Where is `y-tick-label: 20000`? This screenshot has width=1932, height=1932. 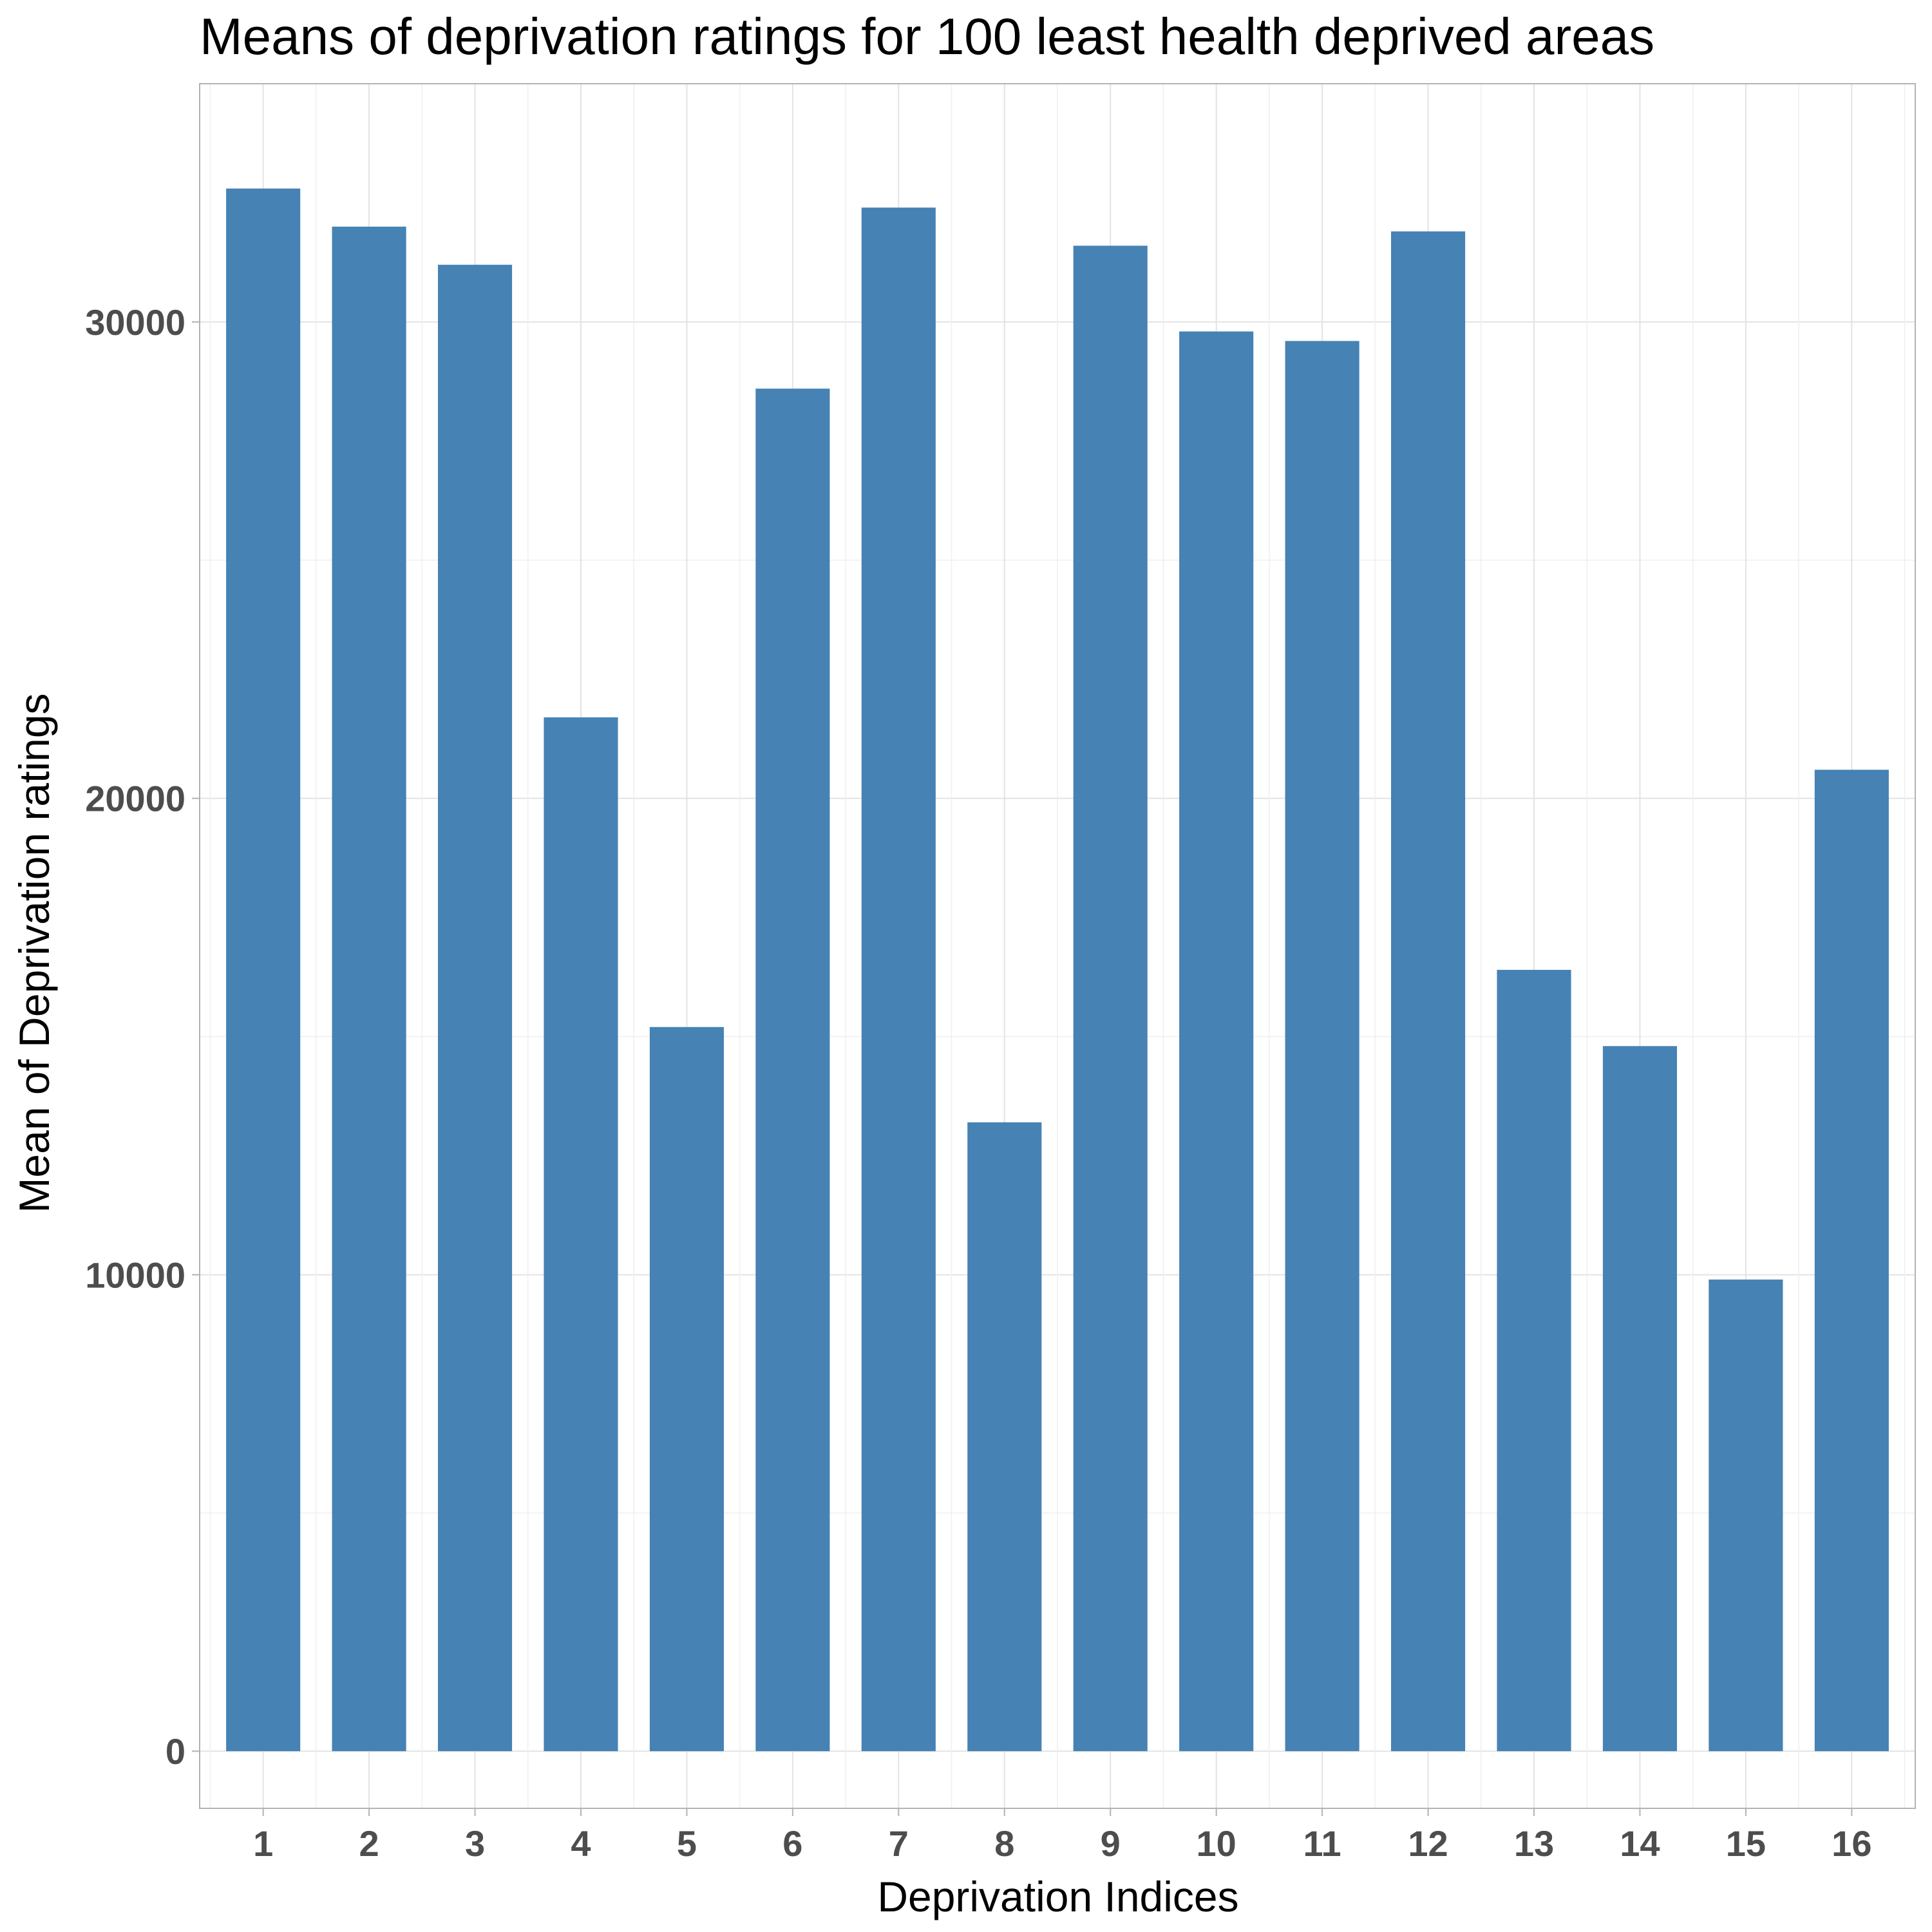 y-tick-label: 20000 is located at coordinates (135, 799).